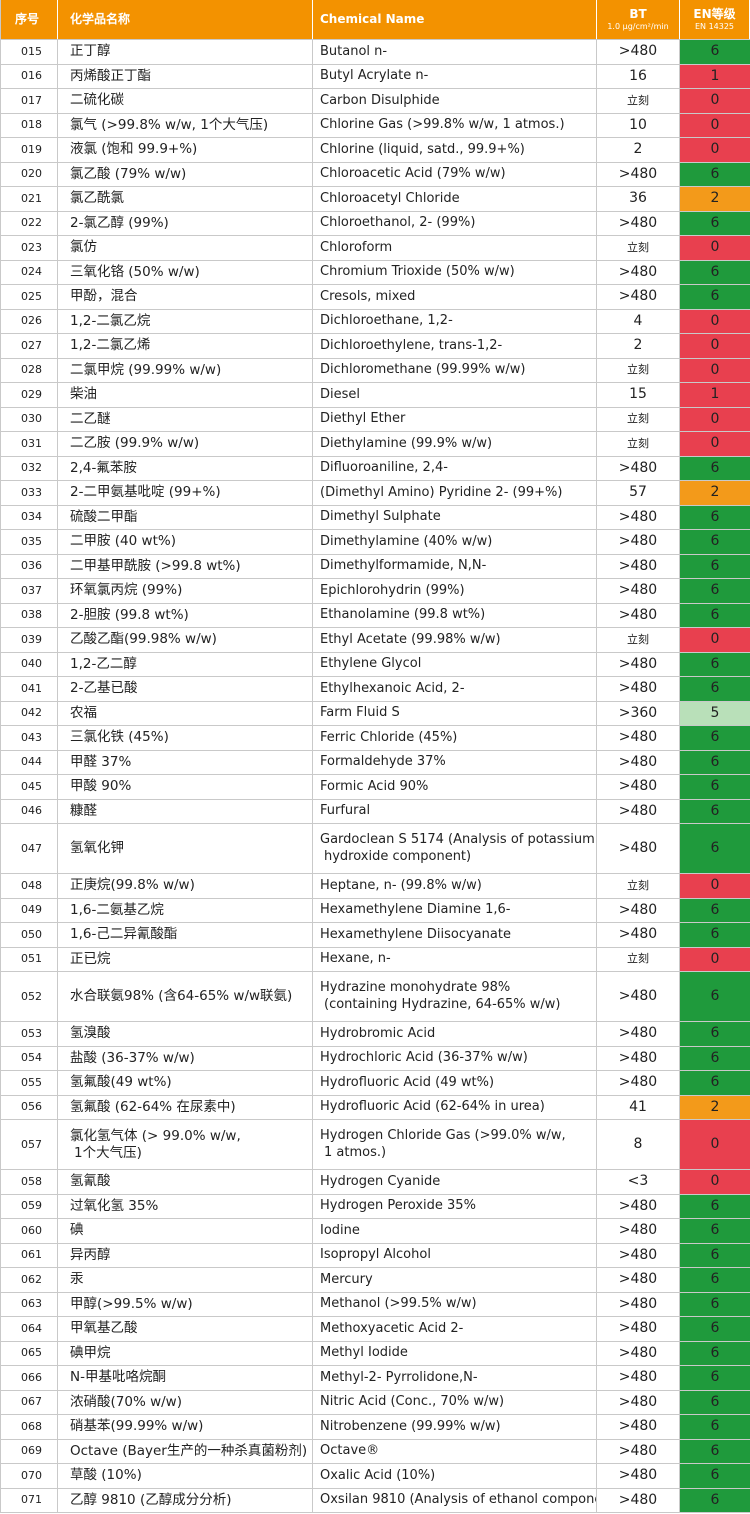 The width and height of the screenshot is (750, 1514). Describe the element at coordinates (29, 640) in the screenshot. I see `row-no: 039` at that location.